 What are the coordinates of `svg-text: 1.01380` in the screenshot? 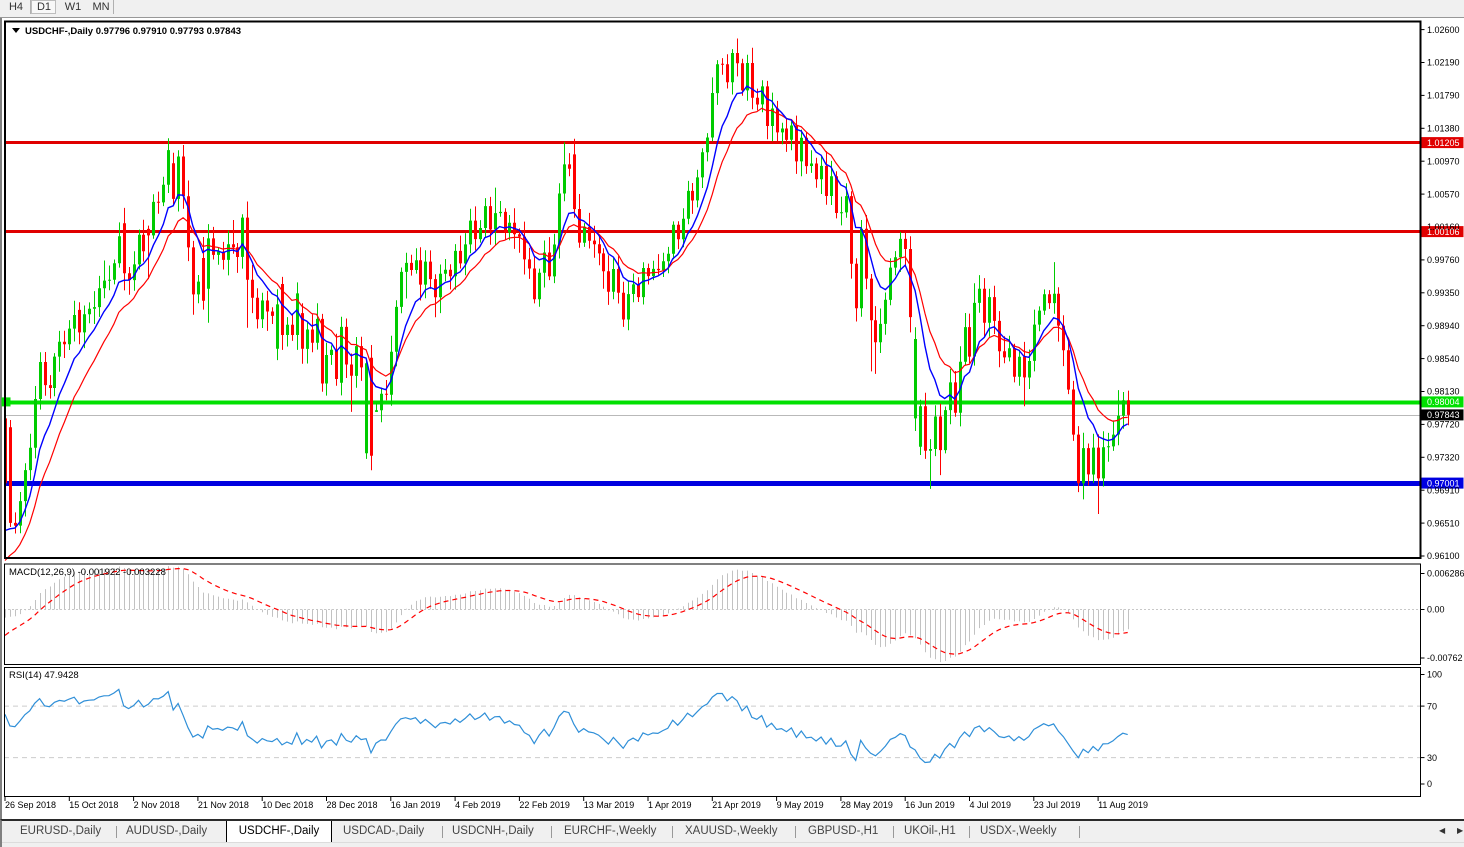 It's located at (1443, 129).